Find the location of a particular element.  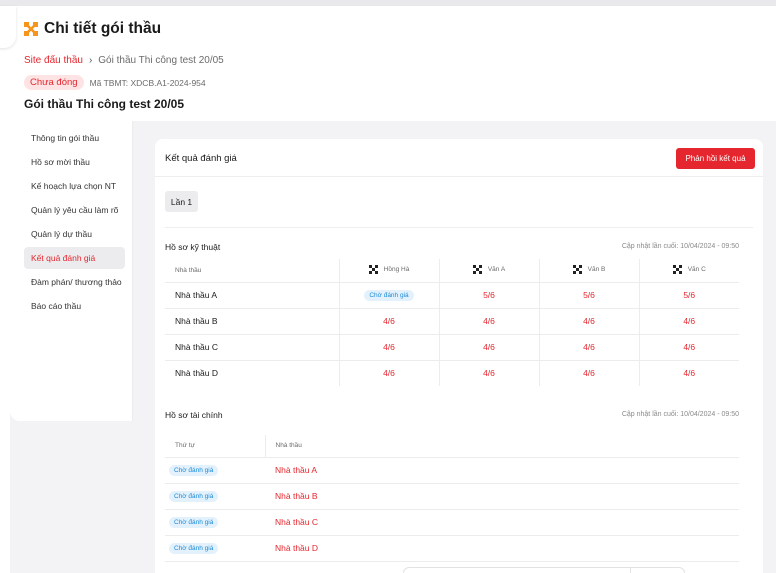

tab-divider is located at coordinates (459, 227).